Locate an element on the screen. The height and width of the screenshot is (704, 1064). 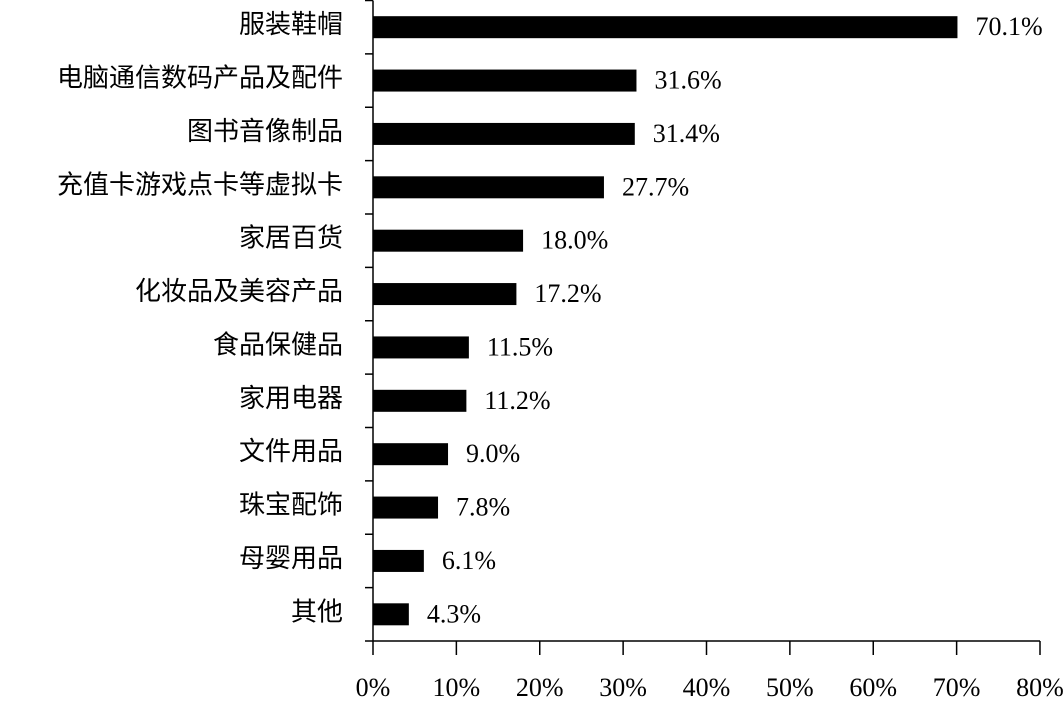
y-tick-label: 家居百货 is located at coordinates (291, 238).